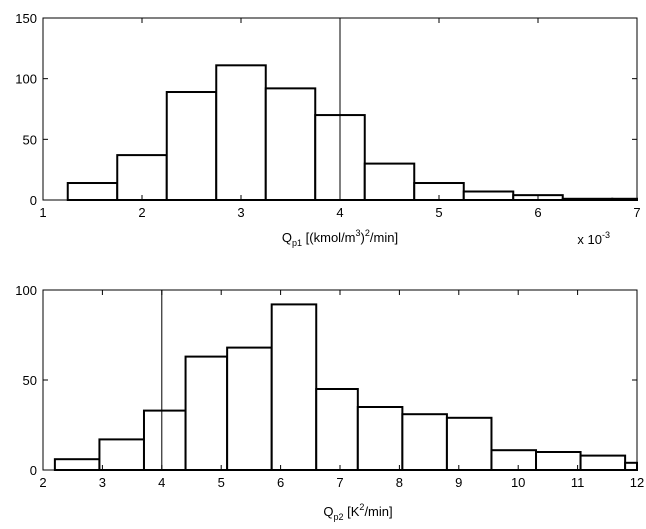  What do you see at coordinates (42, 482) in the screenshot?
I see `p2-xtick-label-0: 2` at bounding box center [42, 482].